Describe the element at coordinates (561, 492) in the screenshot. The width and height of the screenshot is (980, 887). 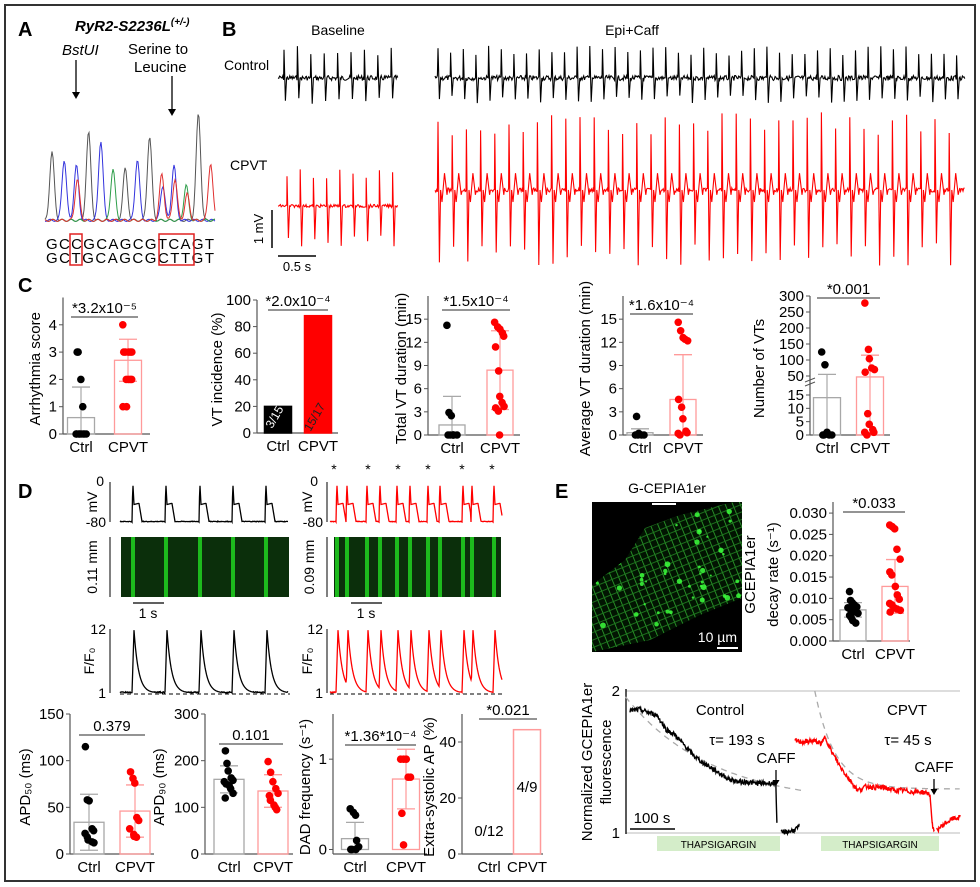
I see `panel-label-e: E` at that location.